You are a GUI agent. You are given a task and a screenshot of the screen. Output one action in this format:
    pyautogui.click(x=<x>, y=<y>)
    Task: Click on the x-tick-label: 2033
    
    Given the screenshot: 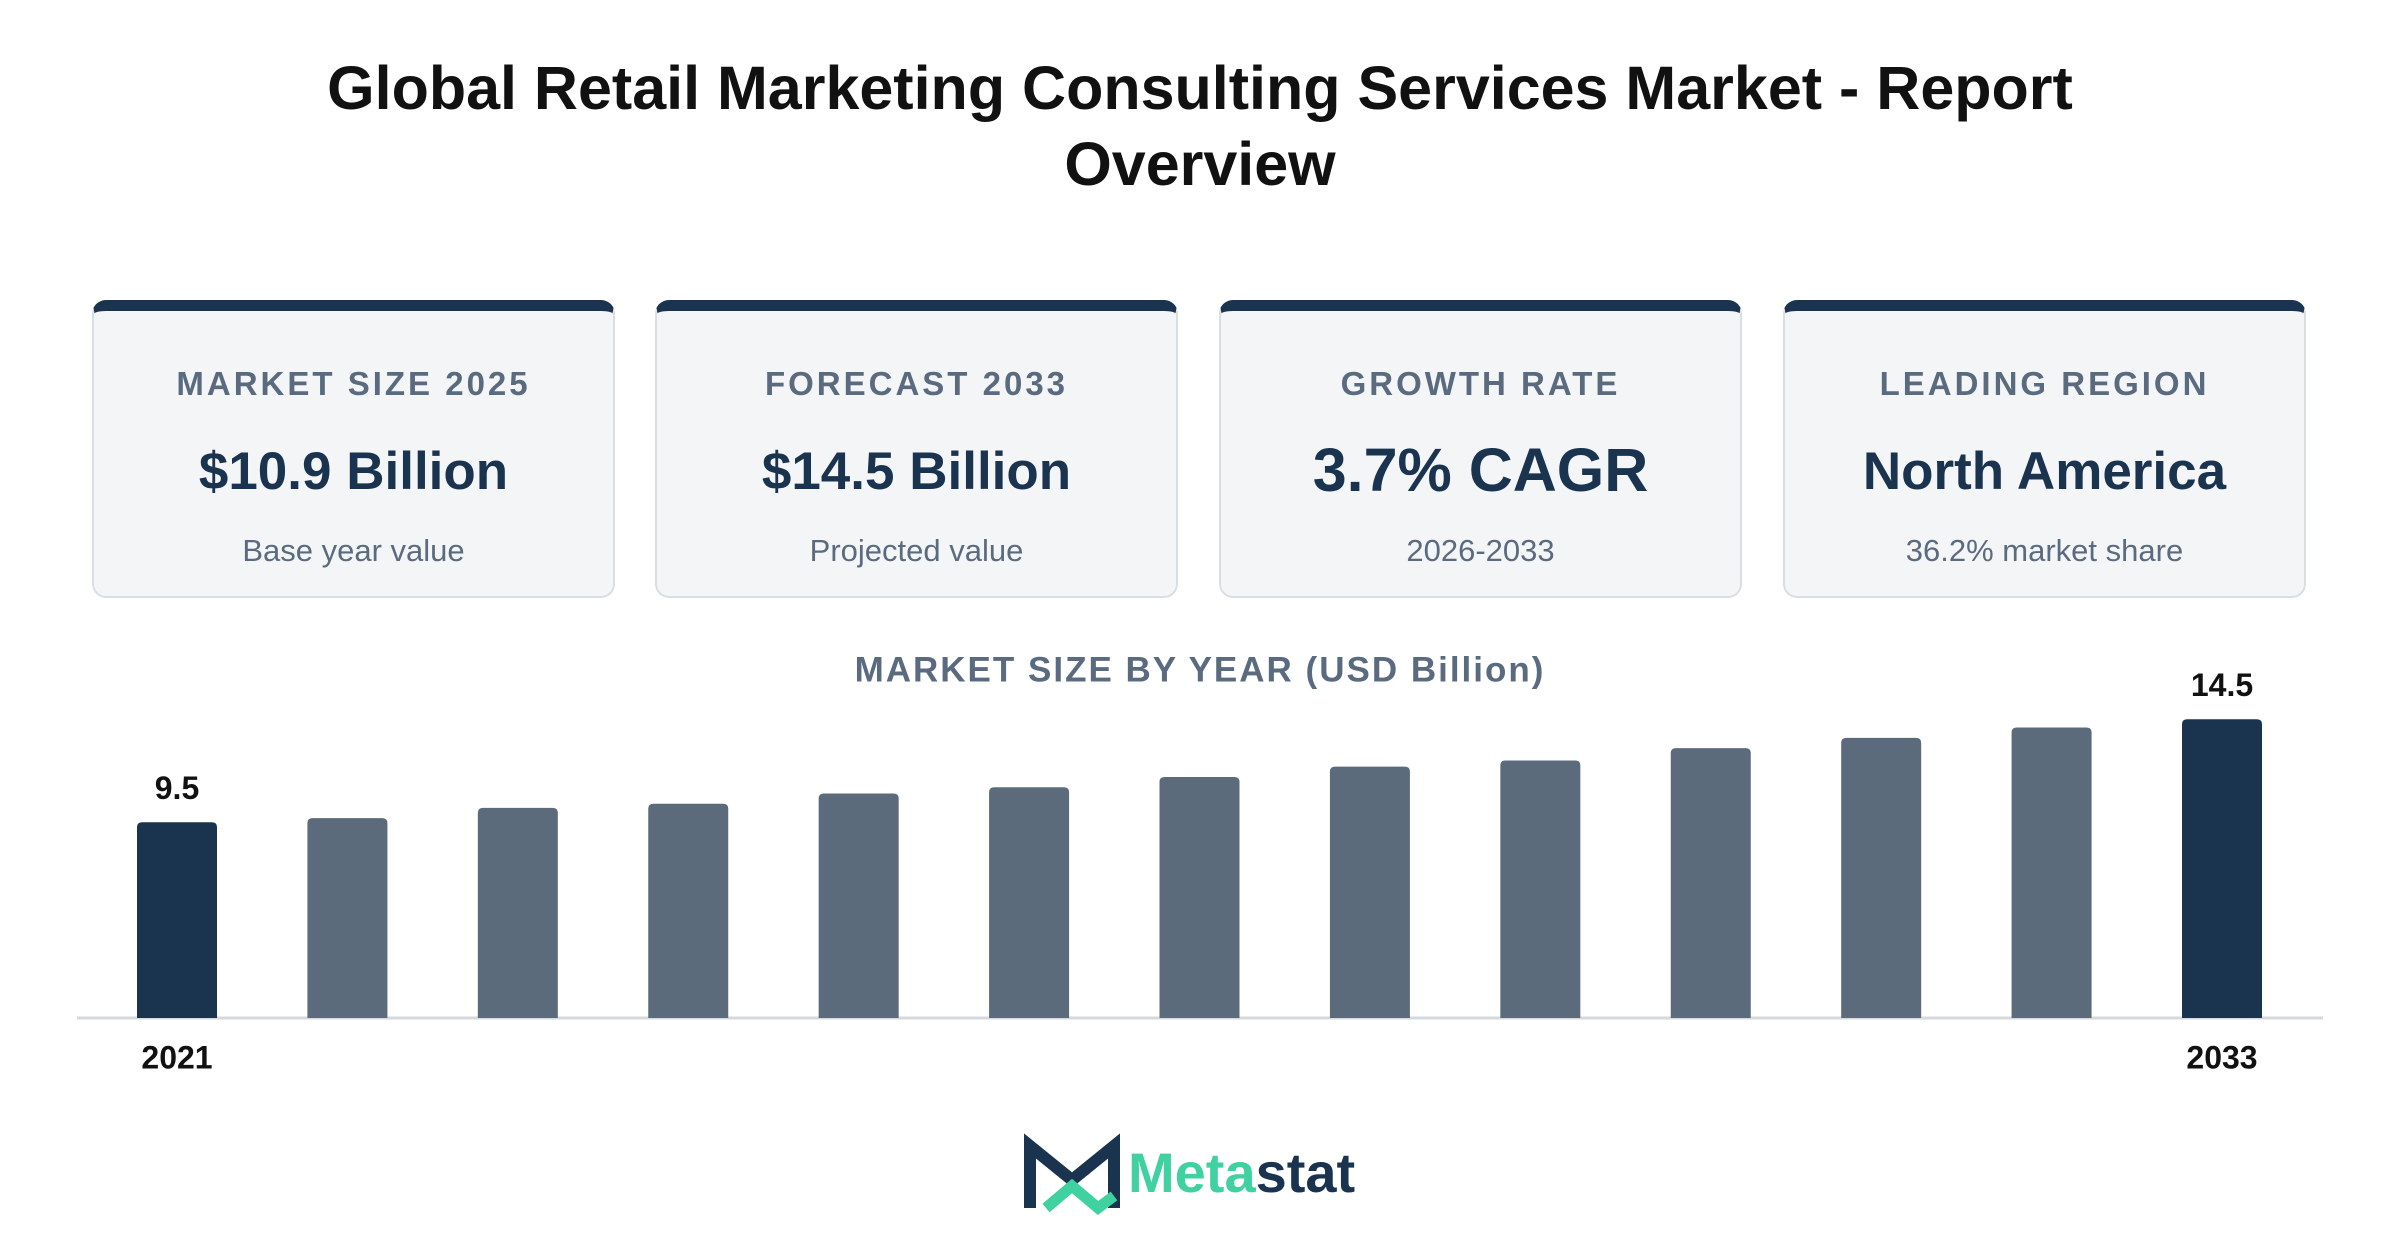 What is the action you would take?
    pyautogui.click(x=2221, y=1057)
    